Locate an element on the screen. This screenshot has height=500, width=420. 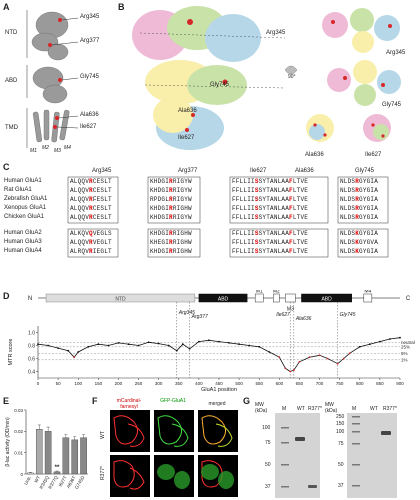
mtr-x-tick-label: 650 is located at coordinates (300, 383).